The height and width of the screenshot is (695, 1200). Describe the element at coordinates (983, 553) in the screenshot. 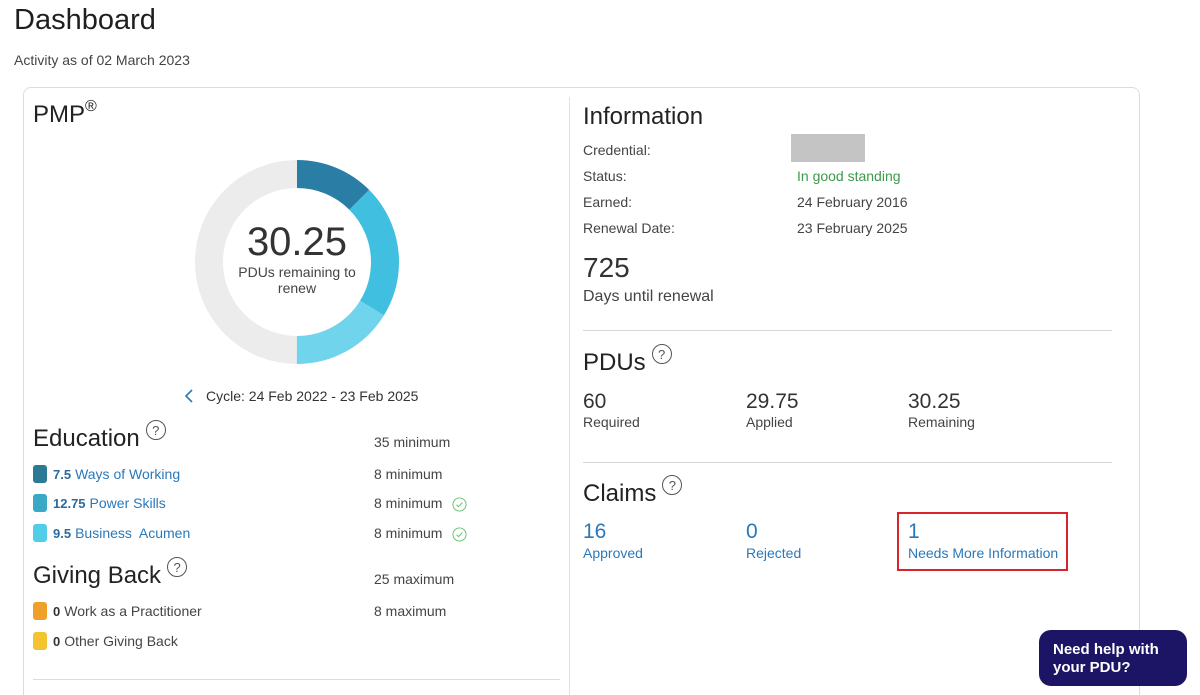

I see `claims-needs-info-link: Needs More Information` at that location.